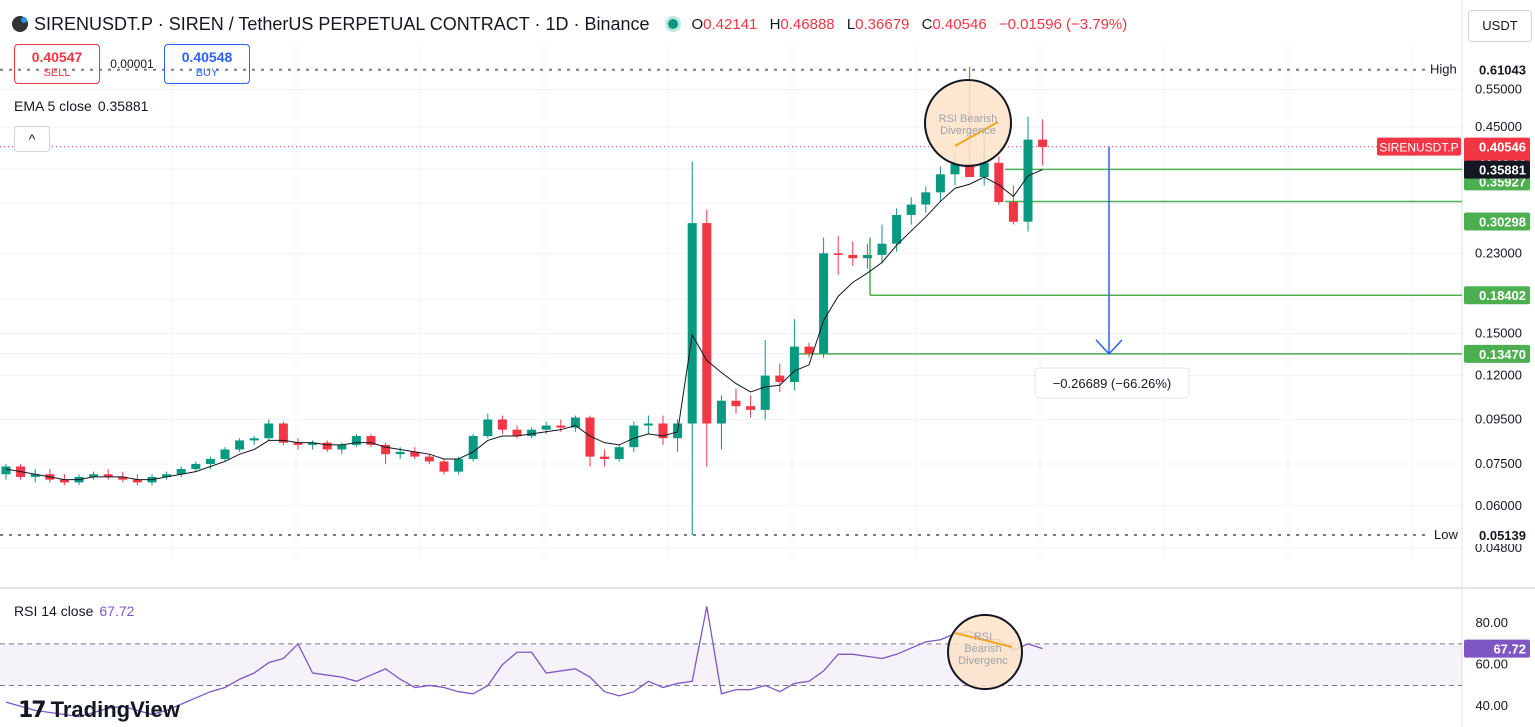 This screenshot has height=727, width=1535. I want to click on annotation-text: Bearish, so click(982, 649).